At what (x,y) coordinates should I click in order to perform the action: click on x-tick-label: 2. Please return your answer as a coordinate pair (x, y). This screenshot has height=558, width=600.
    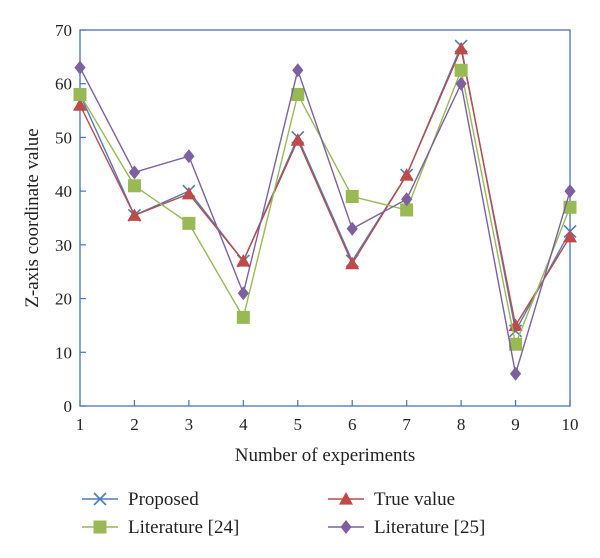
    Looking at the image, I should click on (134, 424).